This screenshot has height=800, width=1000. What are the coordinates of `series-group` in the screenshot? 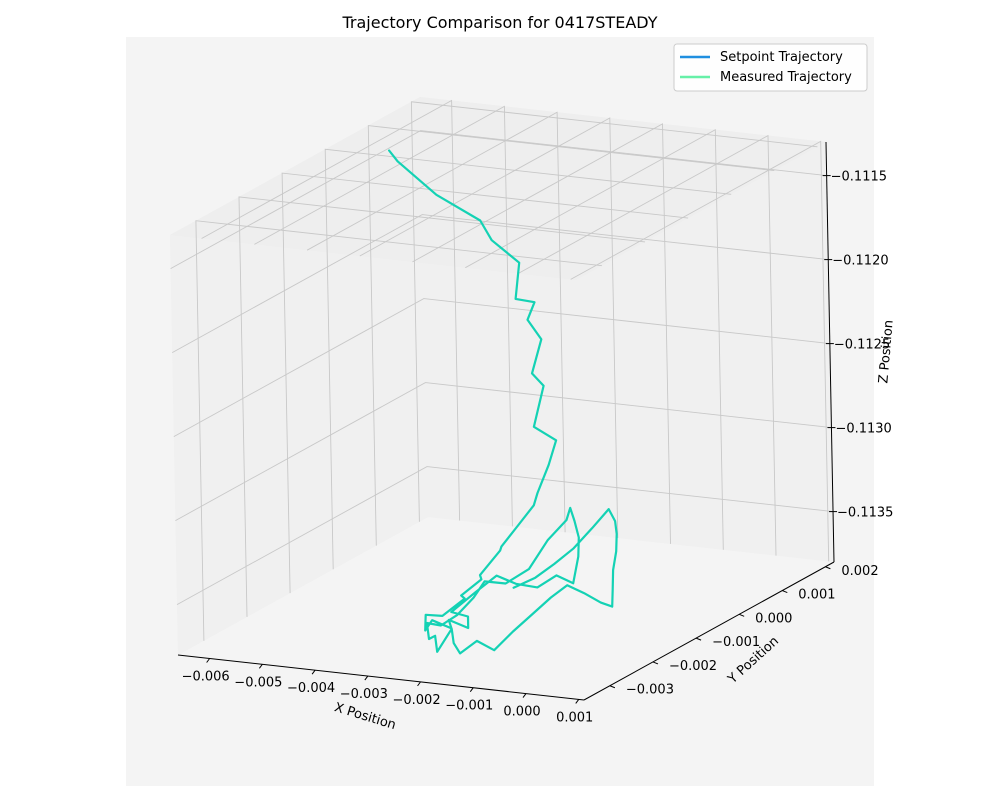 It's located at (503, 402).